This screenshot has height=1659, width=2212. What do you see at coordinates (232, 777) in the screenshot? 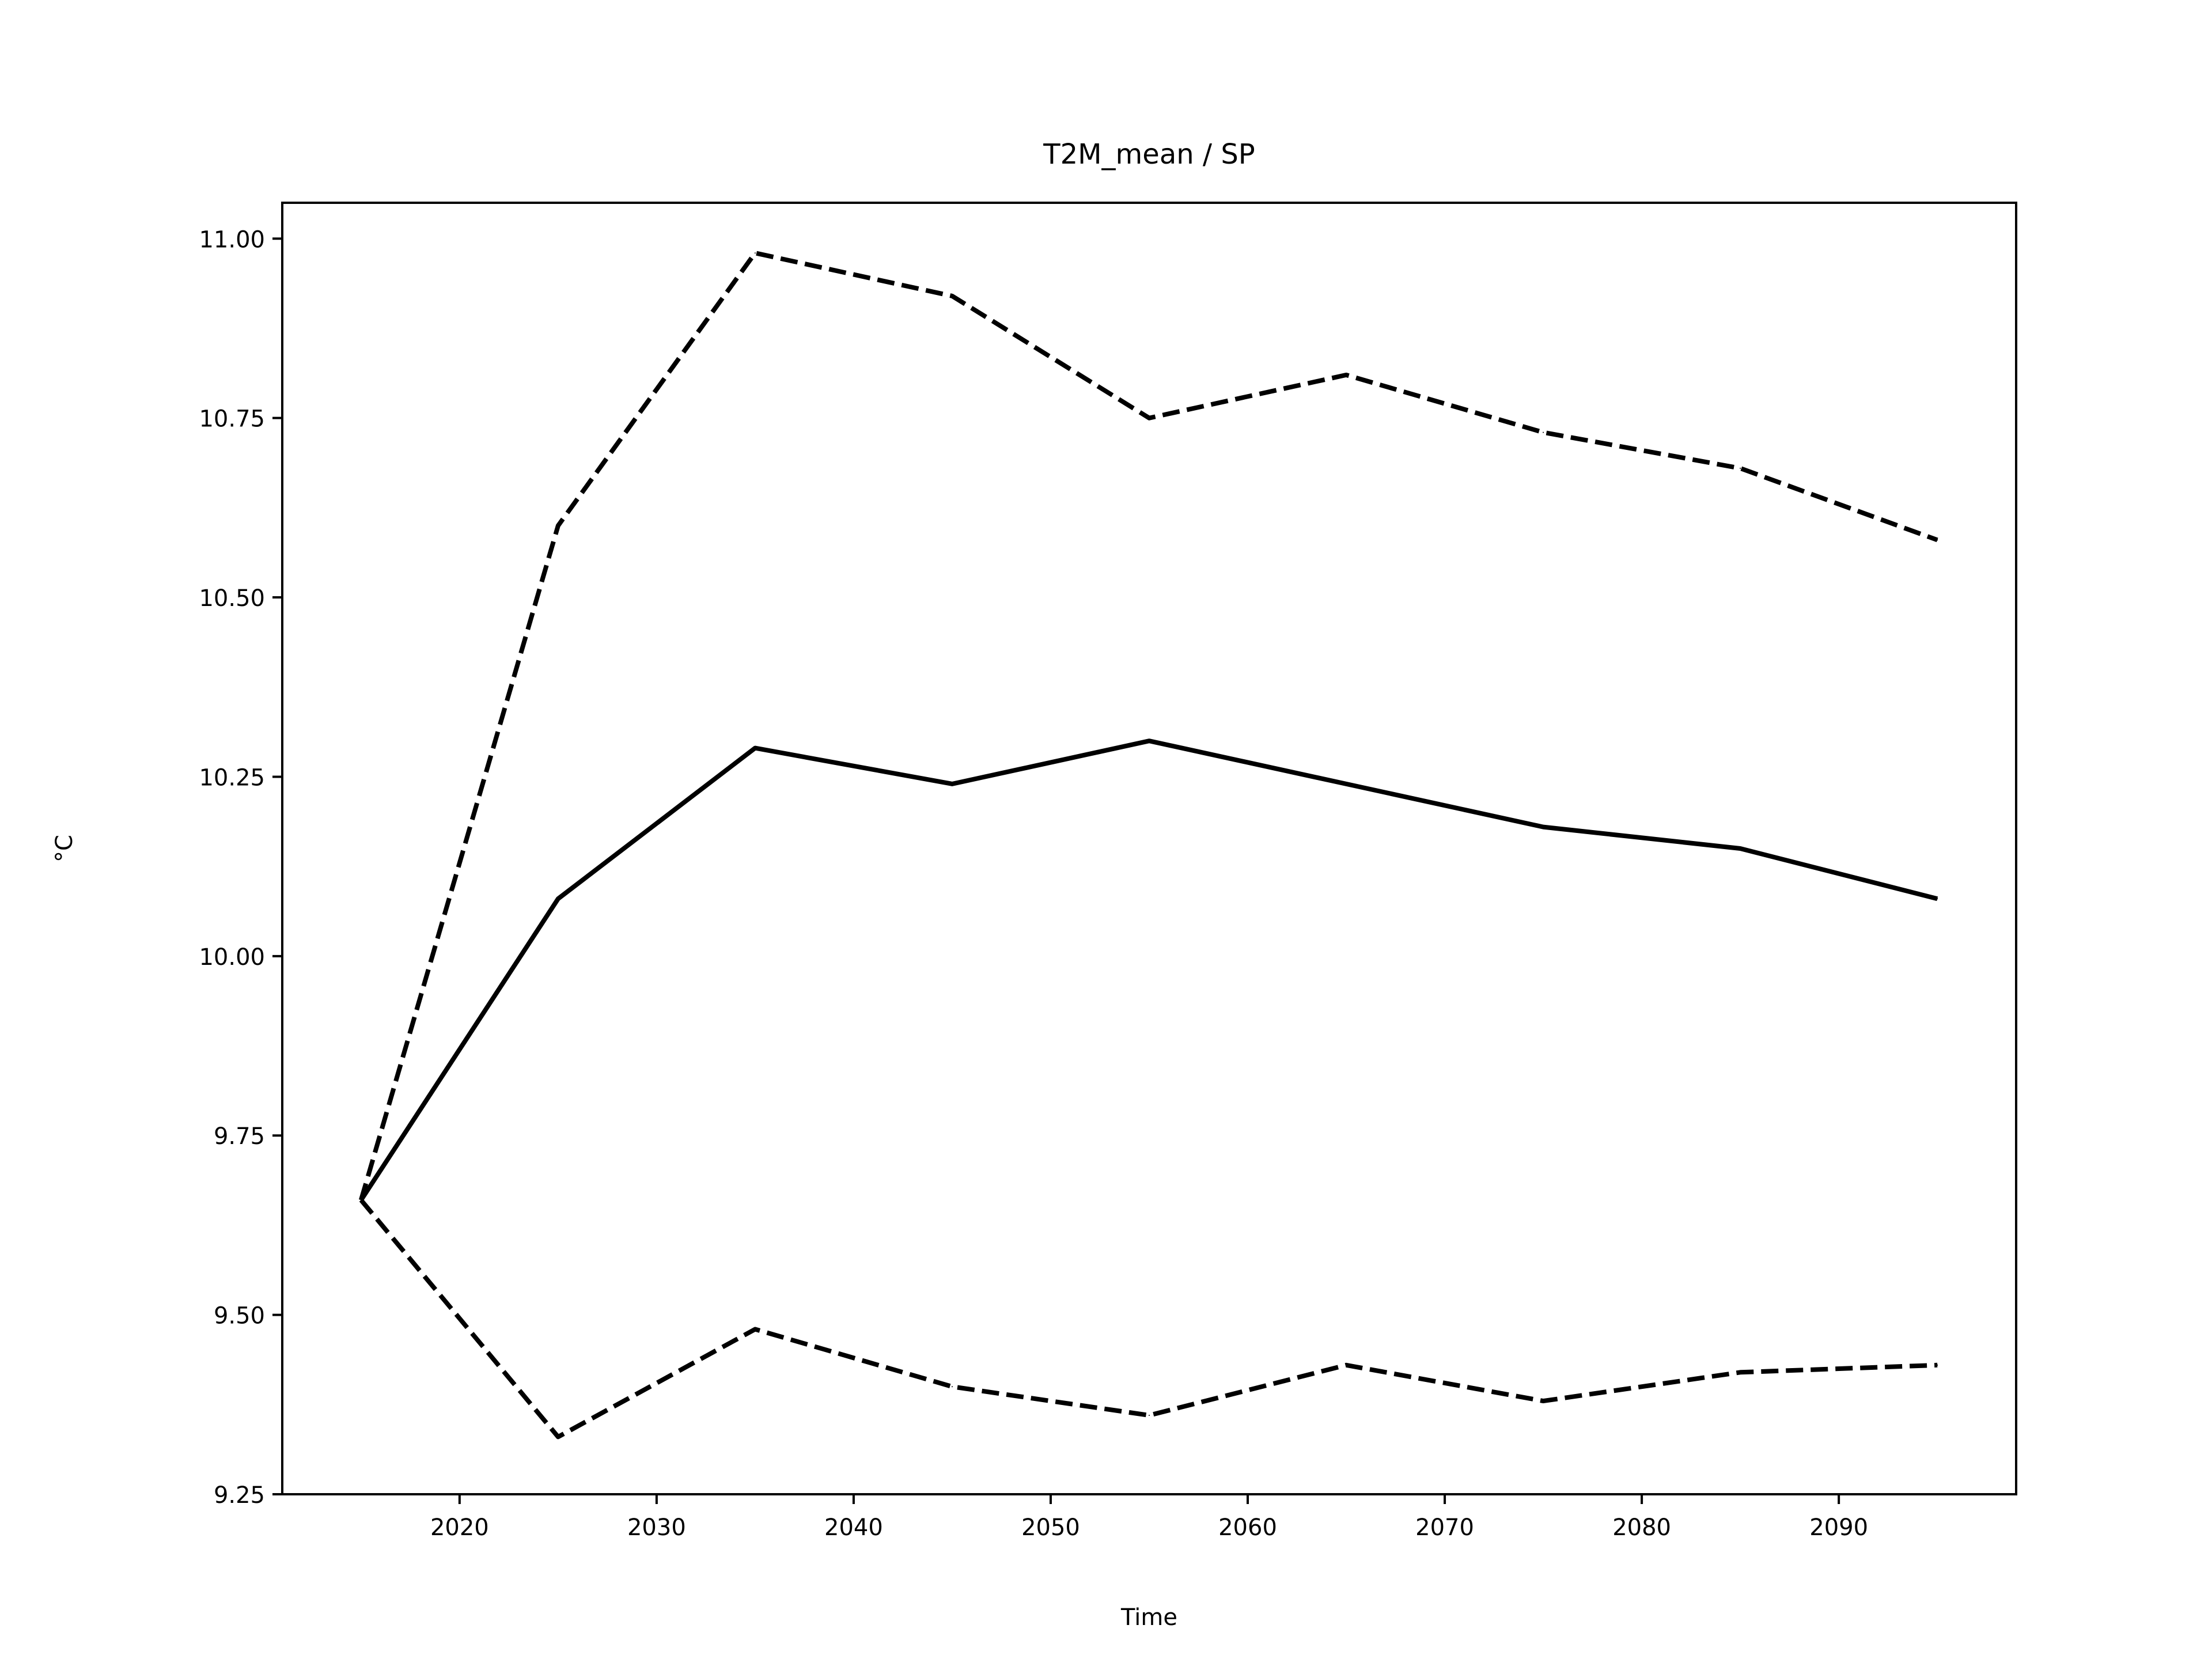
I see `y-tick-label: 10.25` at bounding box center [232, 777].